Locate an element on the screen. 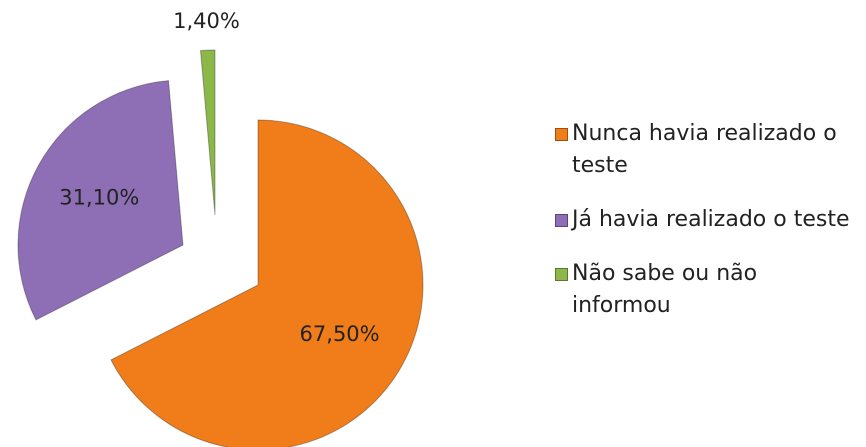 The width and height of the screenshot is (866, 447). legend-item: Não sabe ou não informou is located at coordinates (705, 290).